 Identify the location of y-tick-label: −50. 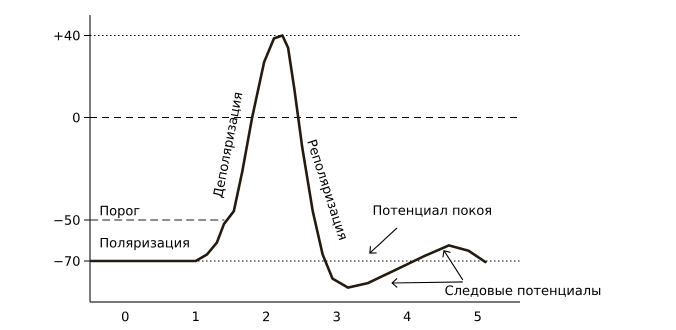
(67, 220).